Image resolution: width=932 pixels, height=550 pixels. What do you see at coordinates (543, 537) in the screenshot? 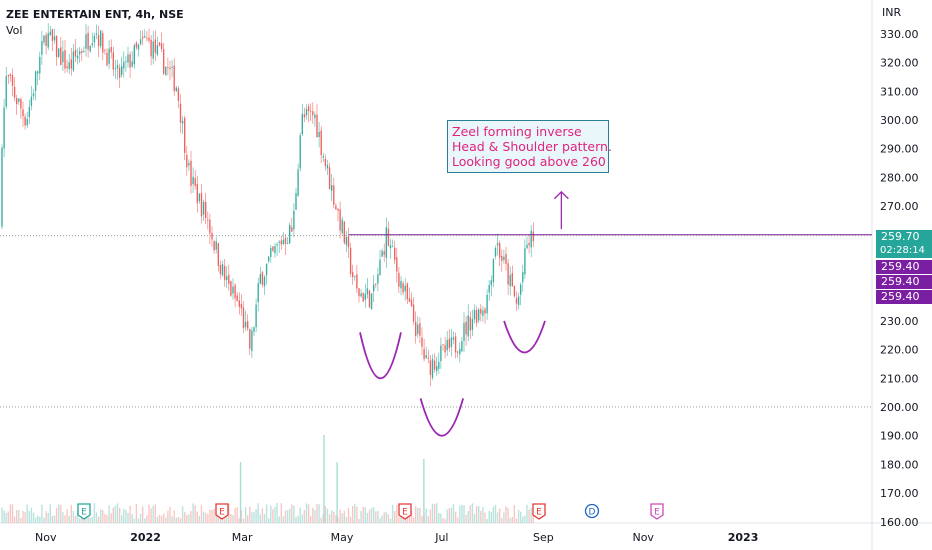
I see `x-tick-label: Sep` at bounding box center [543, 537].